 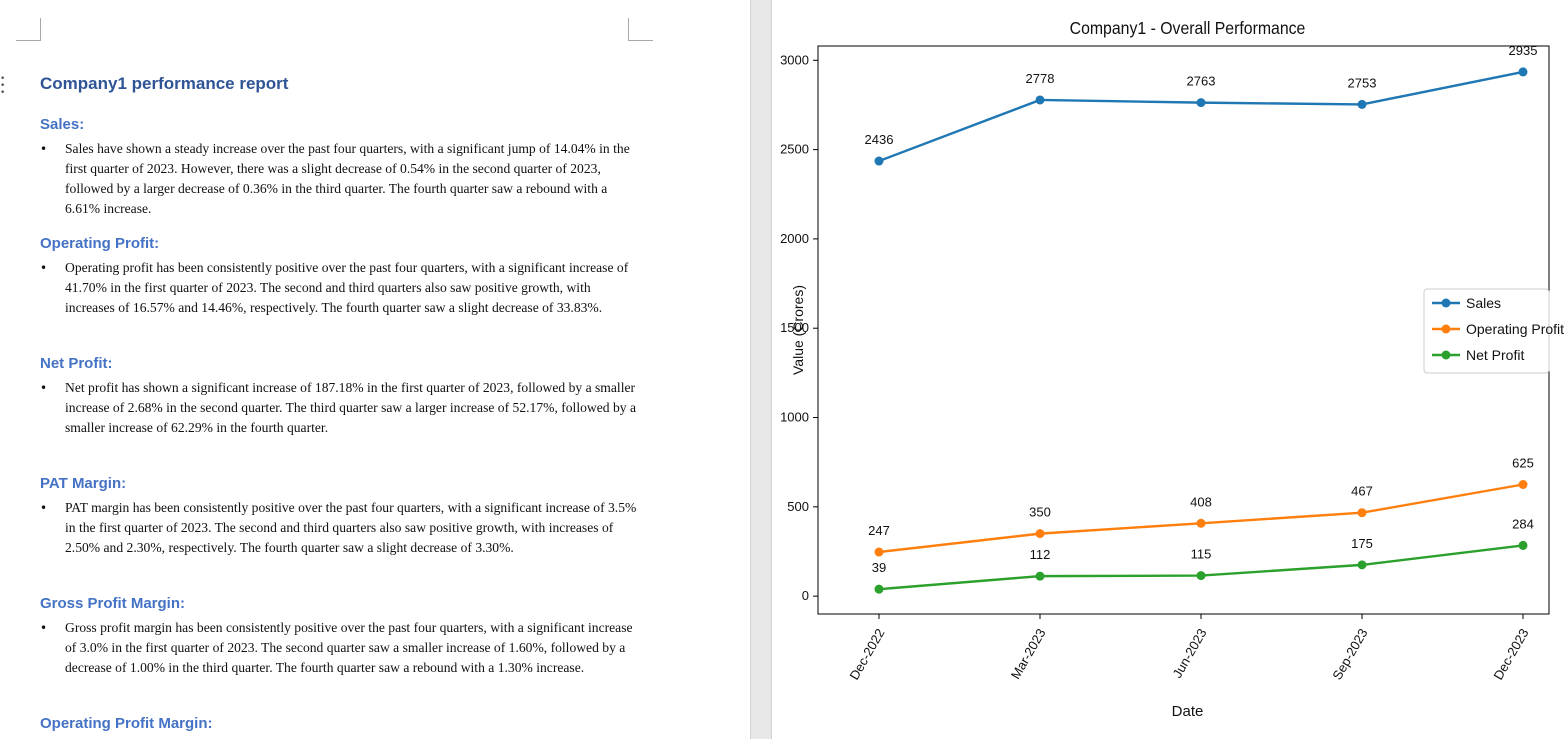 I want to click on x-tick-label: Sep-2023, so click(x=1349, y=654).